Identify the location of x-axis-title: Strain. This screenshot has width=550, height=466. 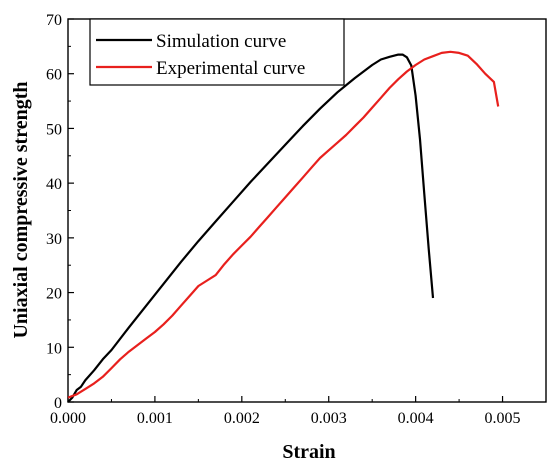
(308, 452).